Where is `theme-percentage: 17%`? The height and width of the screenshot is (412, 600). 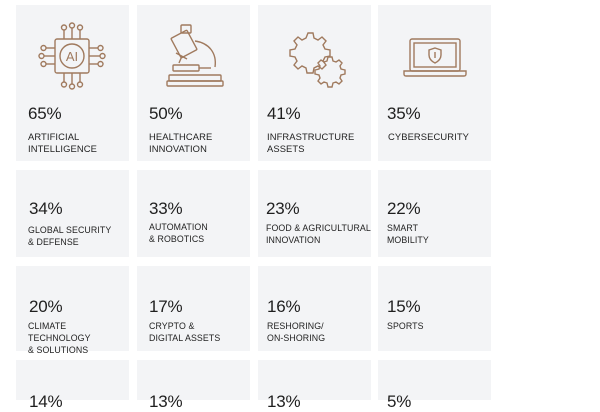
theme-percentage: 17% is located at coordinates (166, 306).